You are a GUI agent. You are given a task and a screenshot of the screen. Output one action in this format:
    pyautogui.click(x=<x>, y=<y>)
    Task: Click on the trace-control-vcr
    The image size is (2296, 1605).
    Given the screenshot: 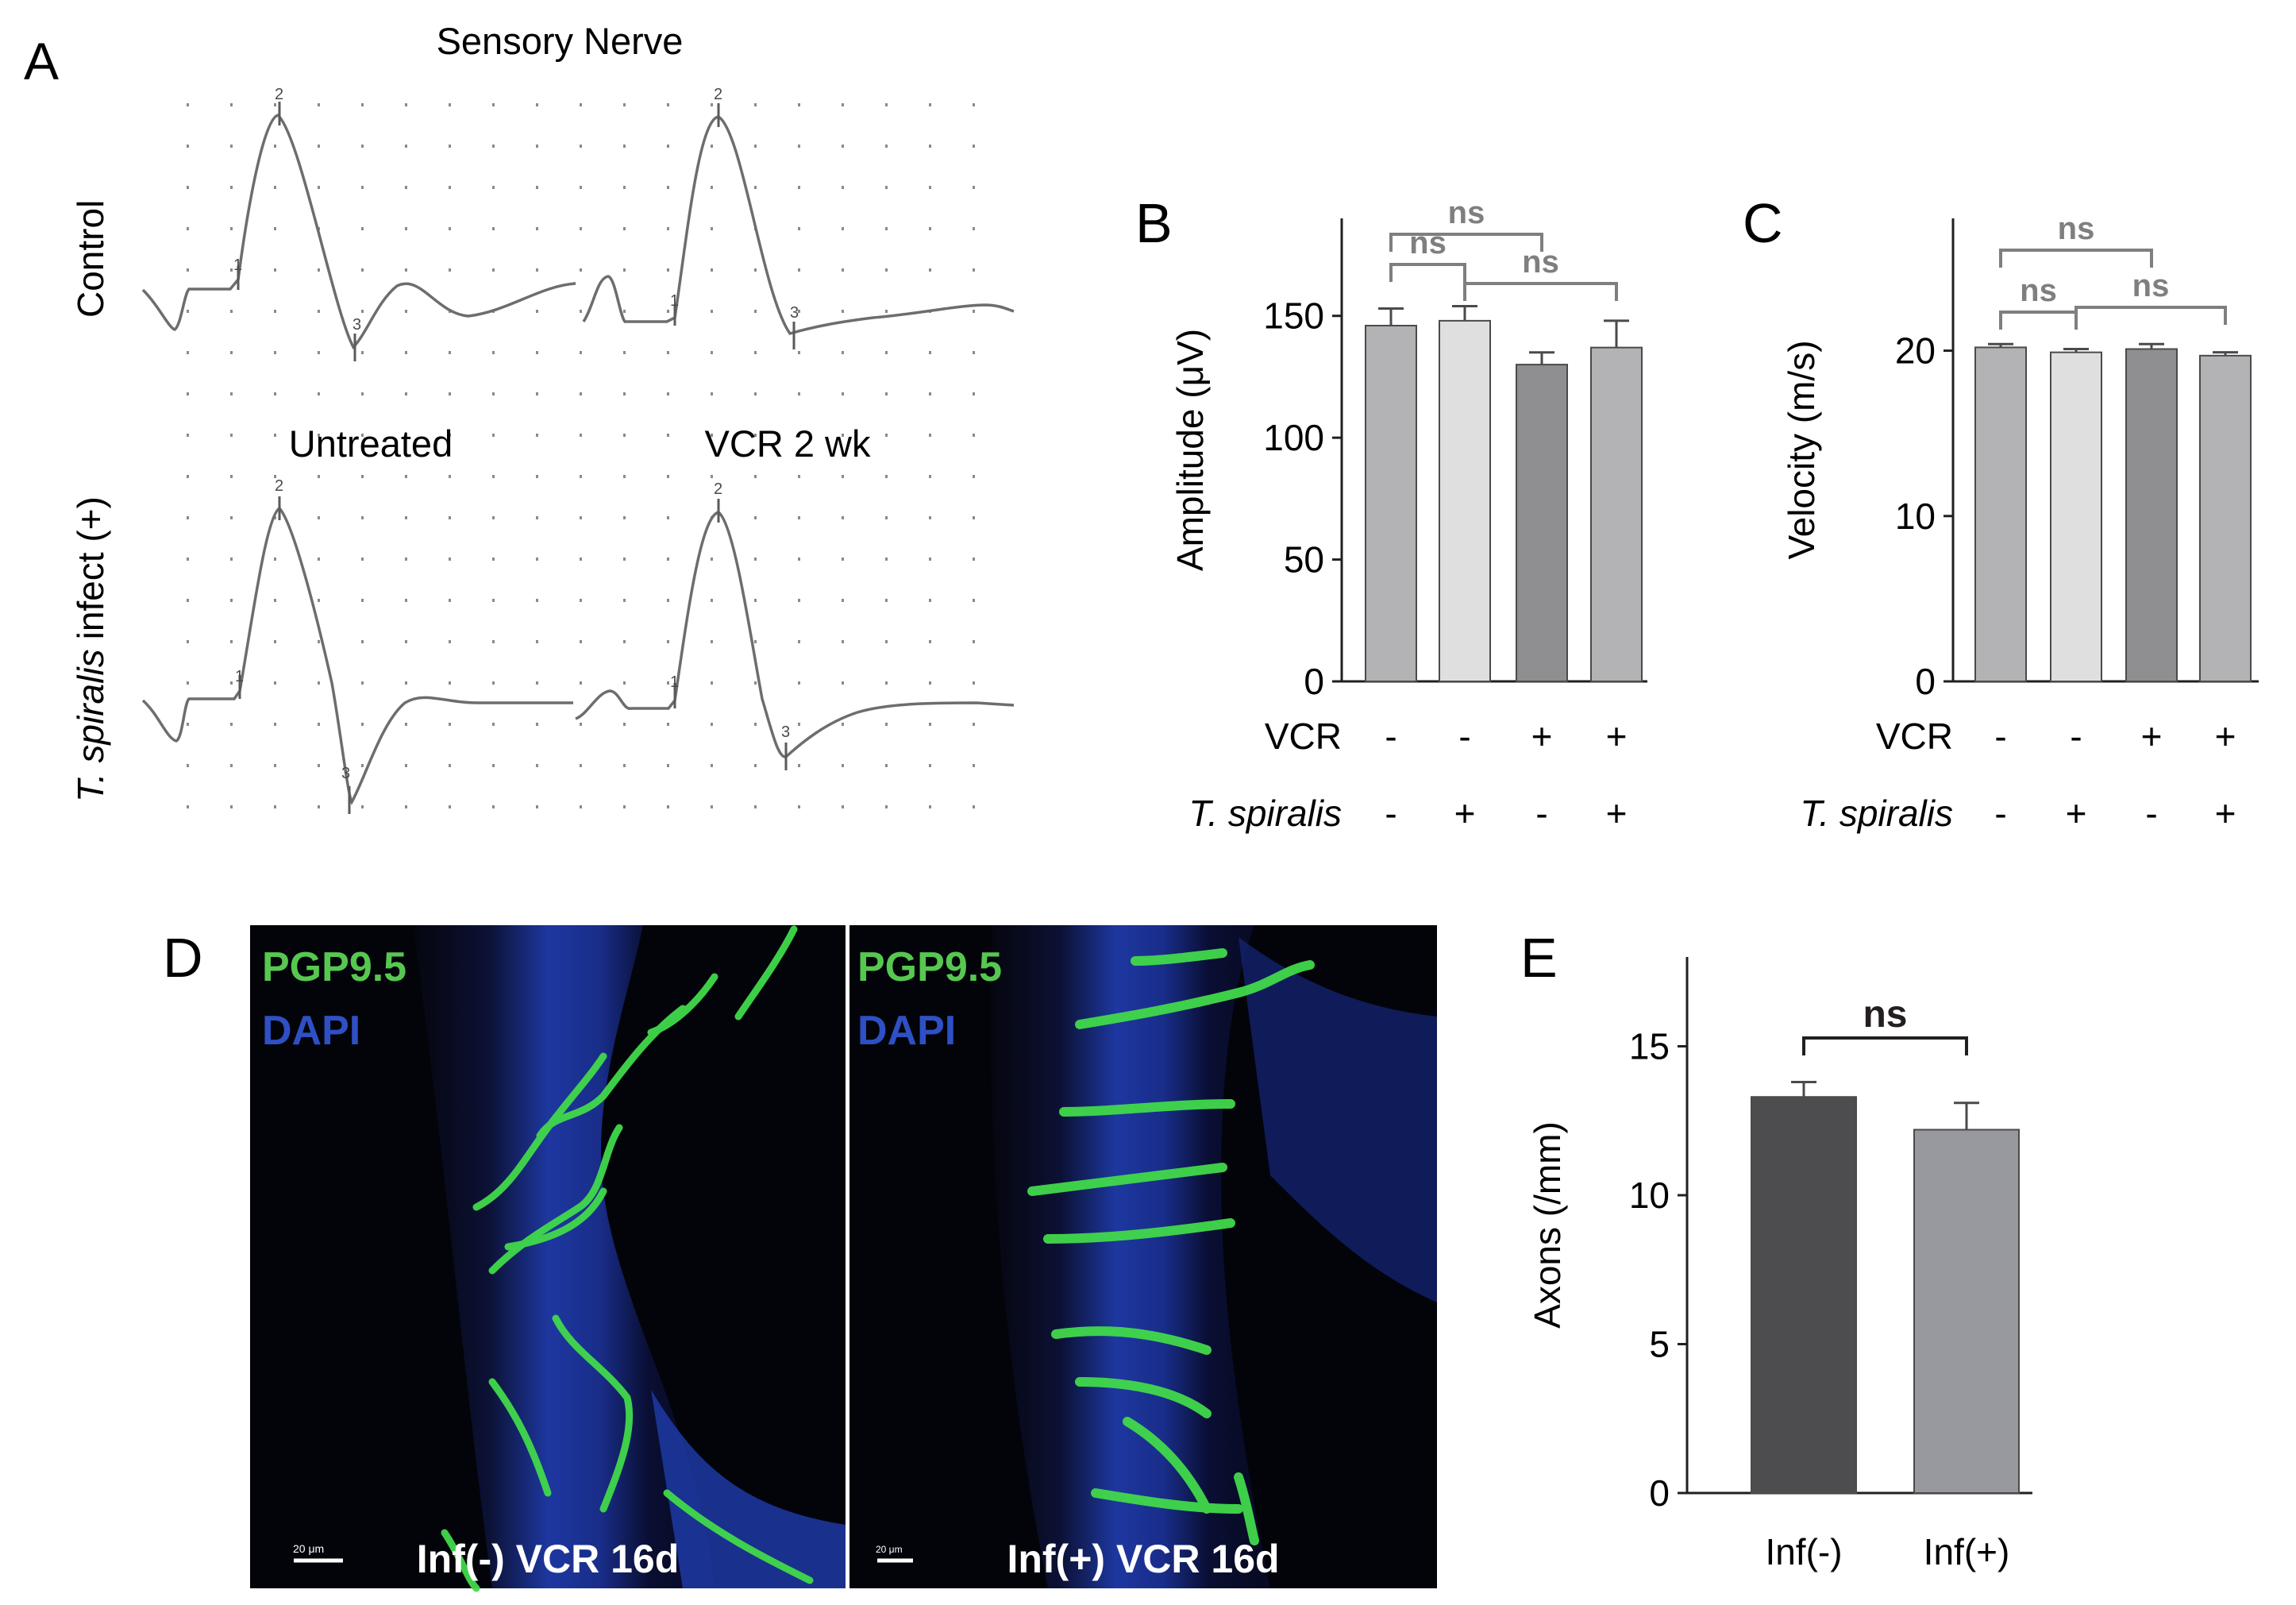 What is the action you would take?
    pyautogui.click(x=798, y=225)
    